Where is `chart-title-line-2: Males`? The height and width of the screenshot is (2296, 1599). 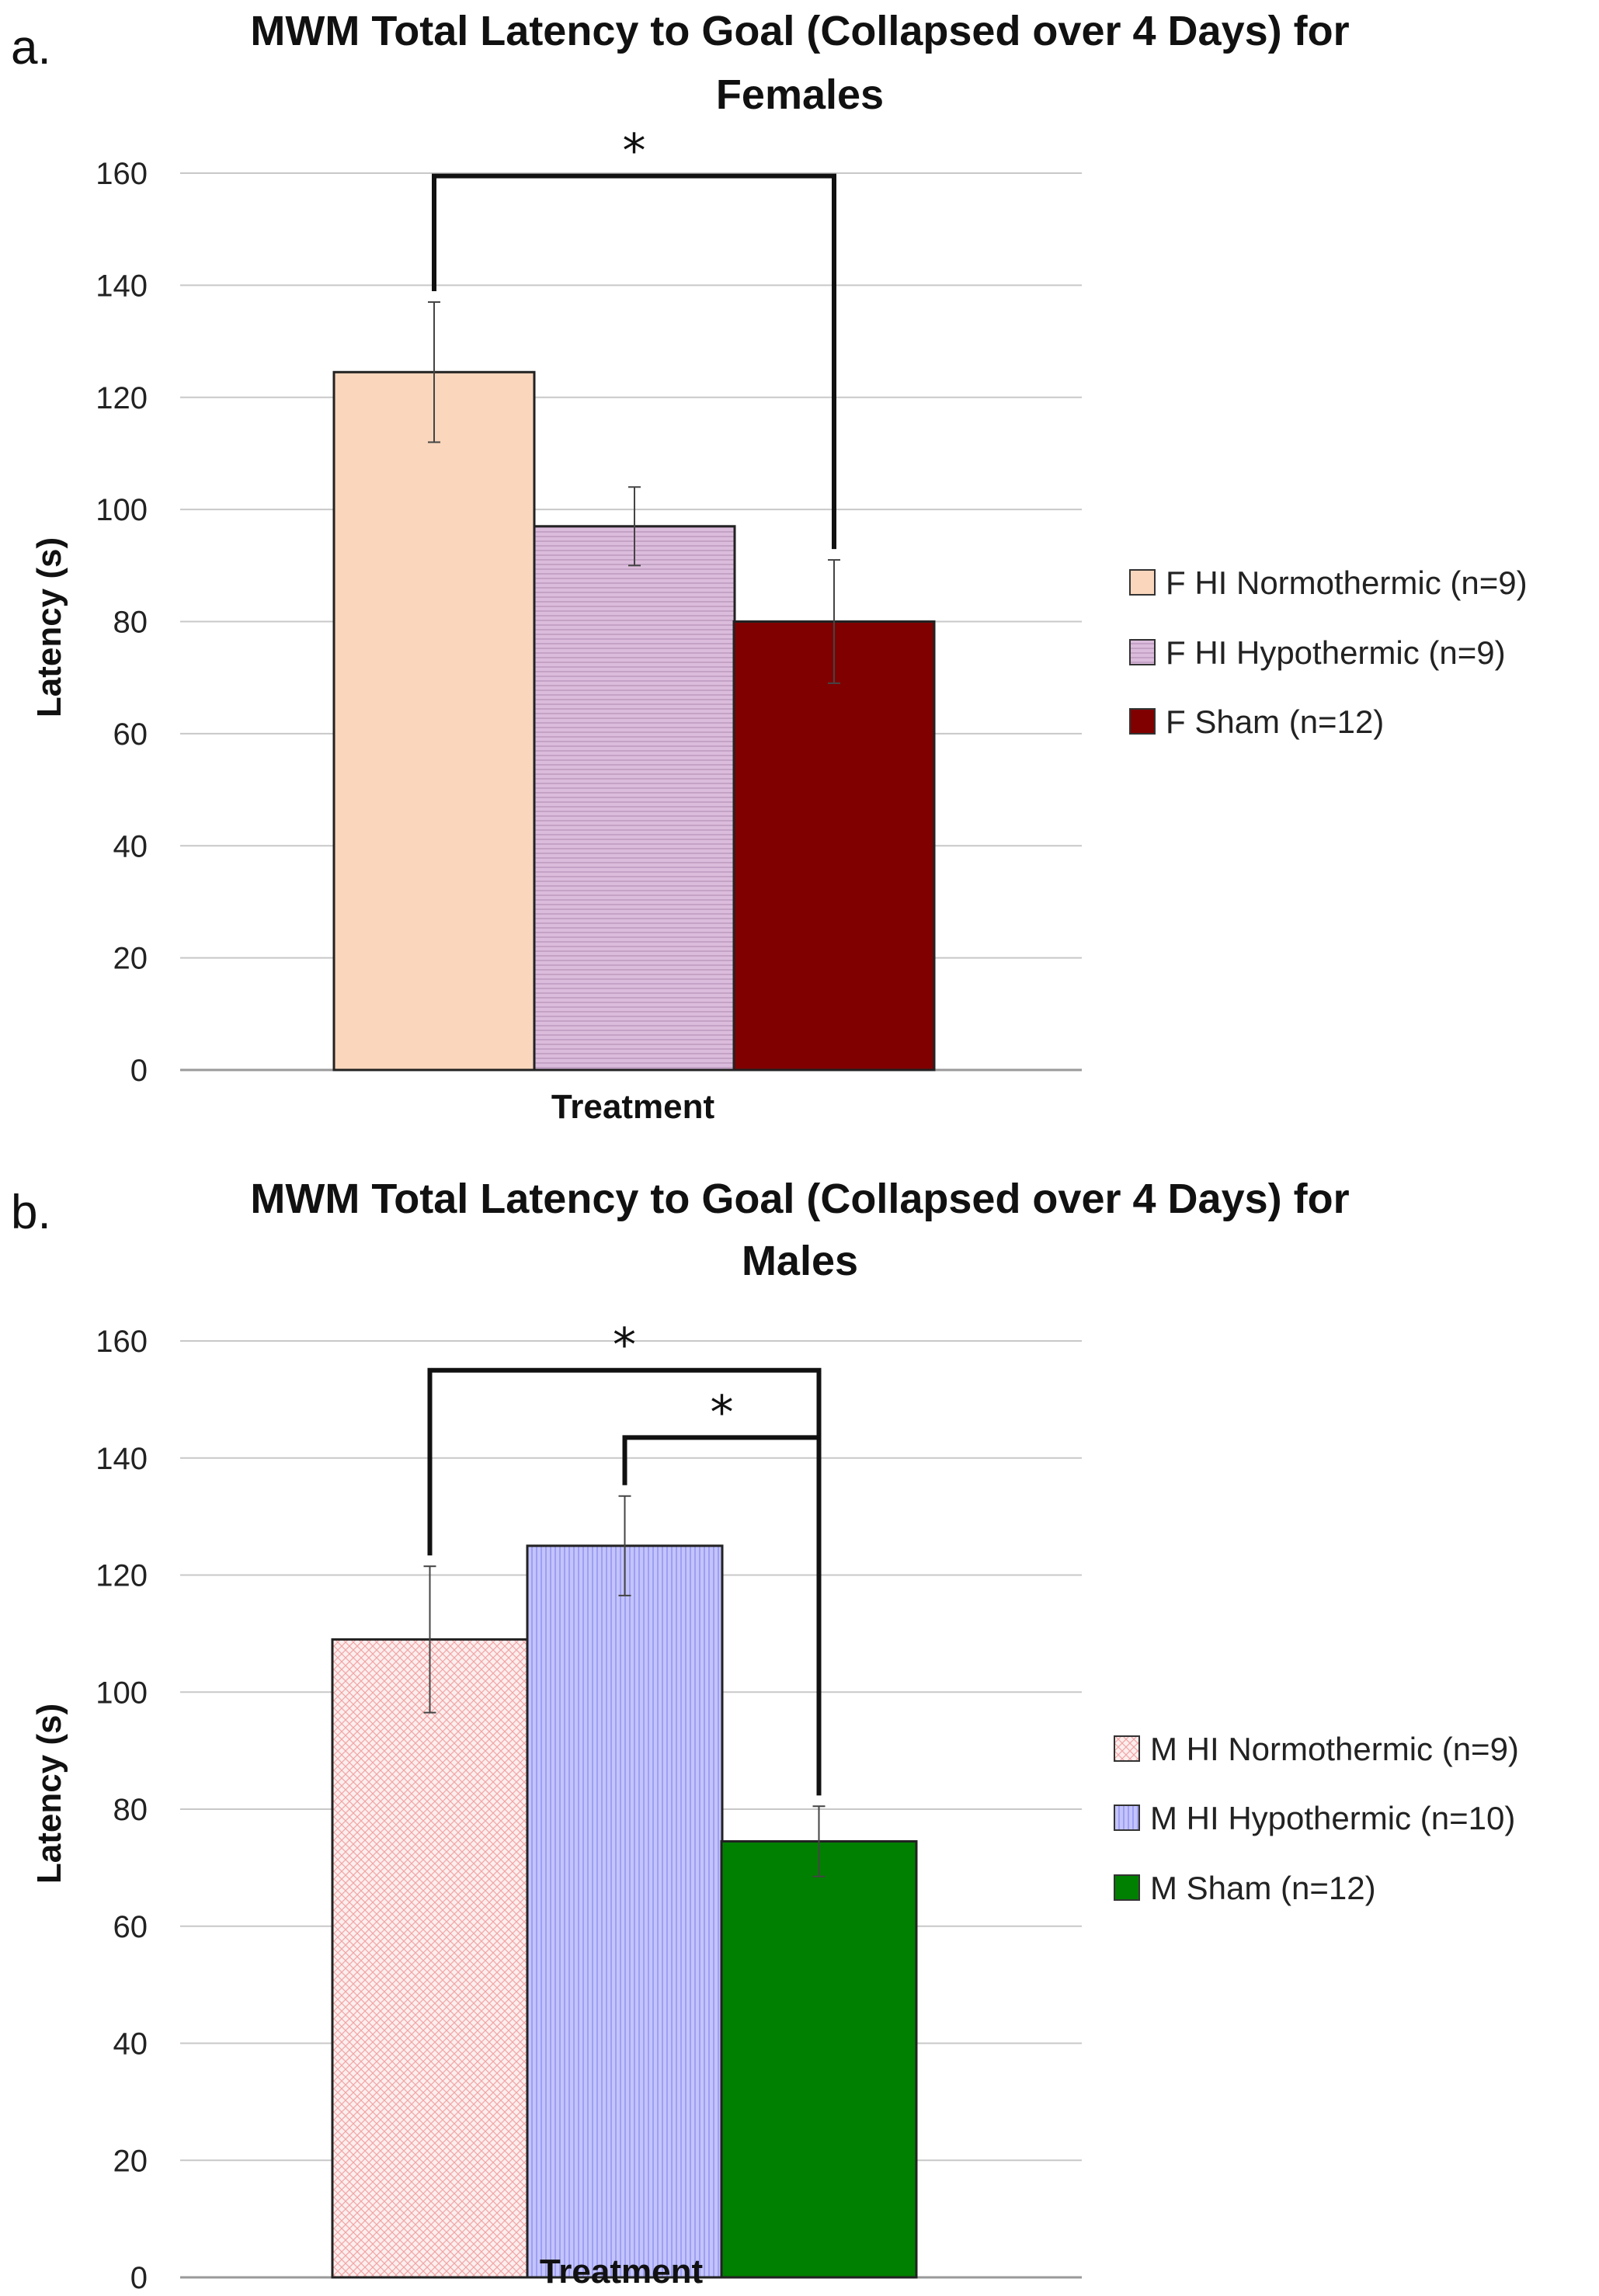
chart-title-line-2: Males is located at coordinates (800, 1261).